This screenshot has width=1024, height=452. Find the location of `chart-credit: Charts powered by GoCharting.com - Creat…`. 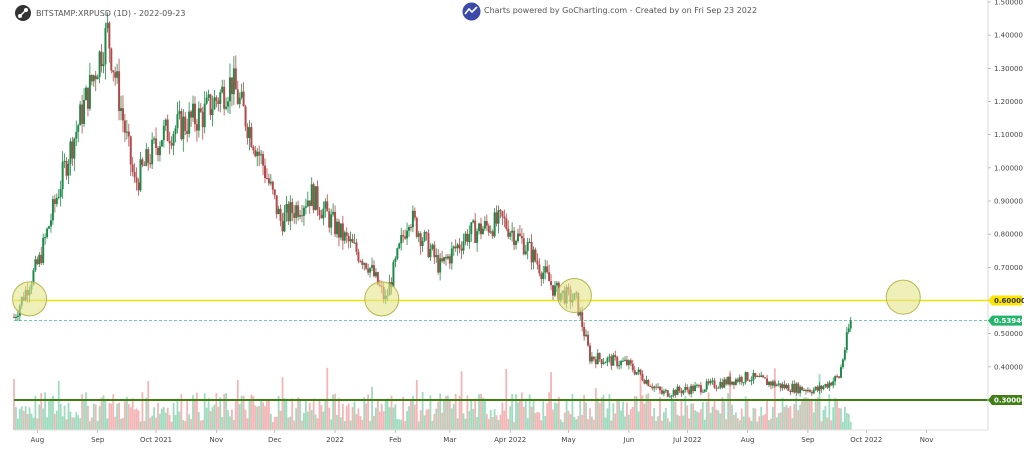

chart-credit: Charts powered by GoCharting.com - Creat… is located at coordinates (621, 10).